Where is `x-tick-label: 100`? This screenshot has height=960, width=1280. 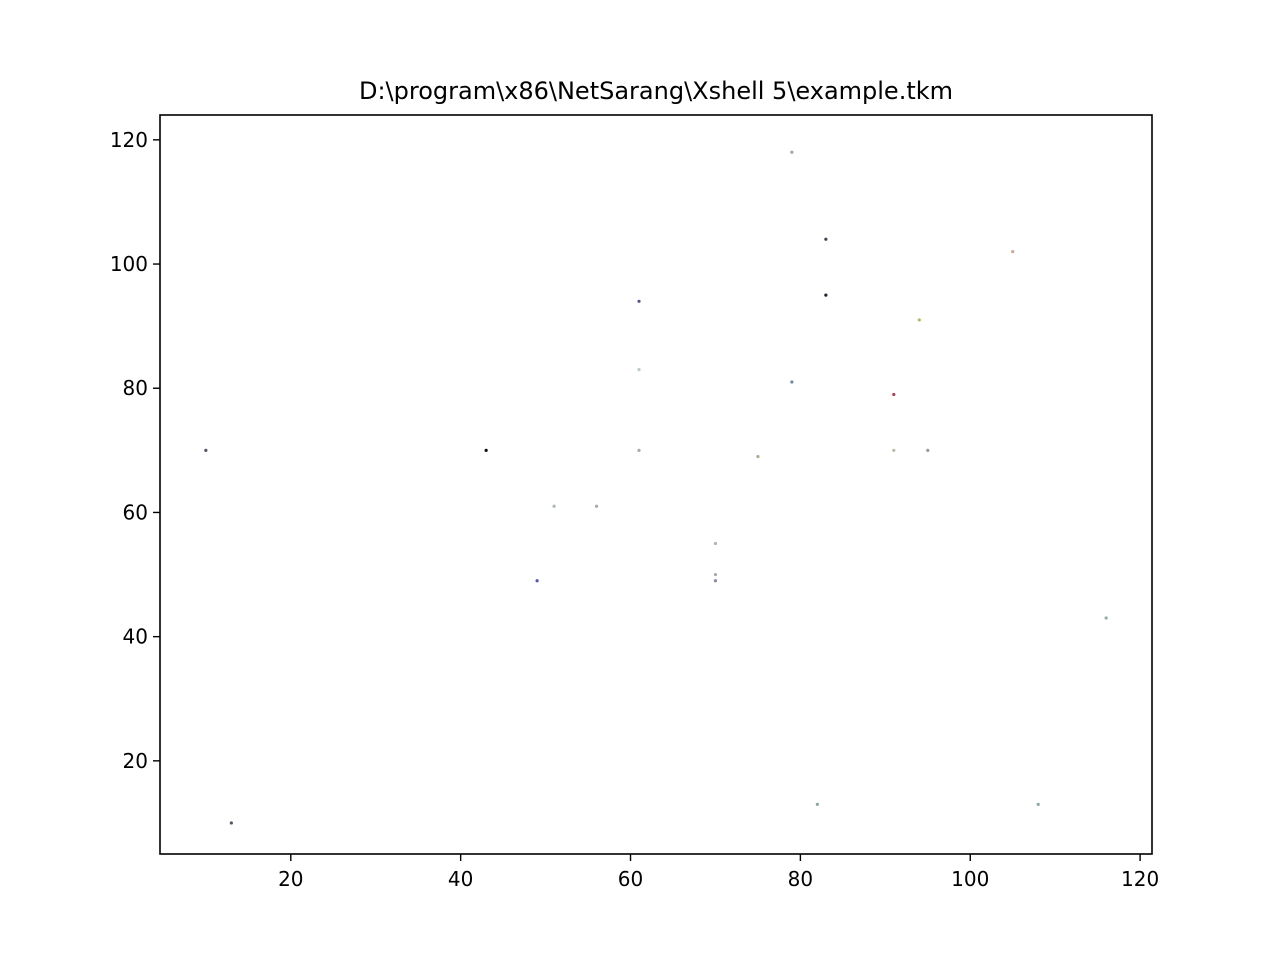 x-tick-label: 100 is located at coordinates (970, 879).